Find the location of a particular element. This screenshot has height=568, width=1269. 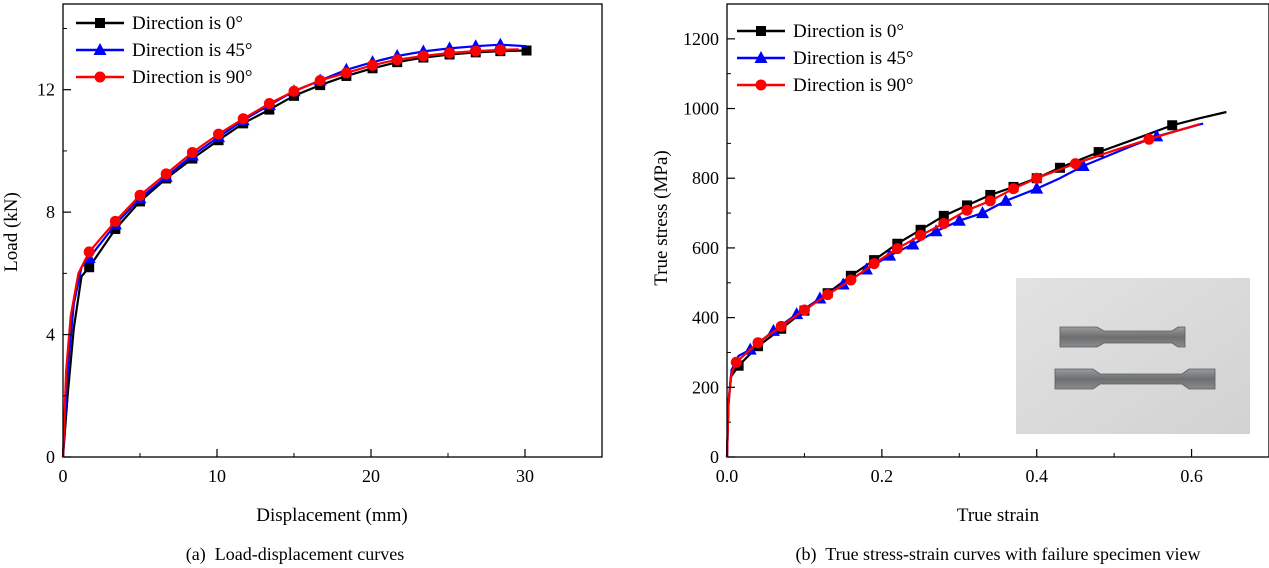

panel-b-y-tick-label: 600 is located at coordinates (705, 248).